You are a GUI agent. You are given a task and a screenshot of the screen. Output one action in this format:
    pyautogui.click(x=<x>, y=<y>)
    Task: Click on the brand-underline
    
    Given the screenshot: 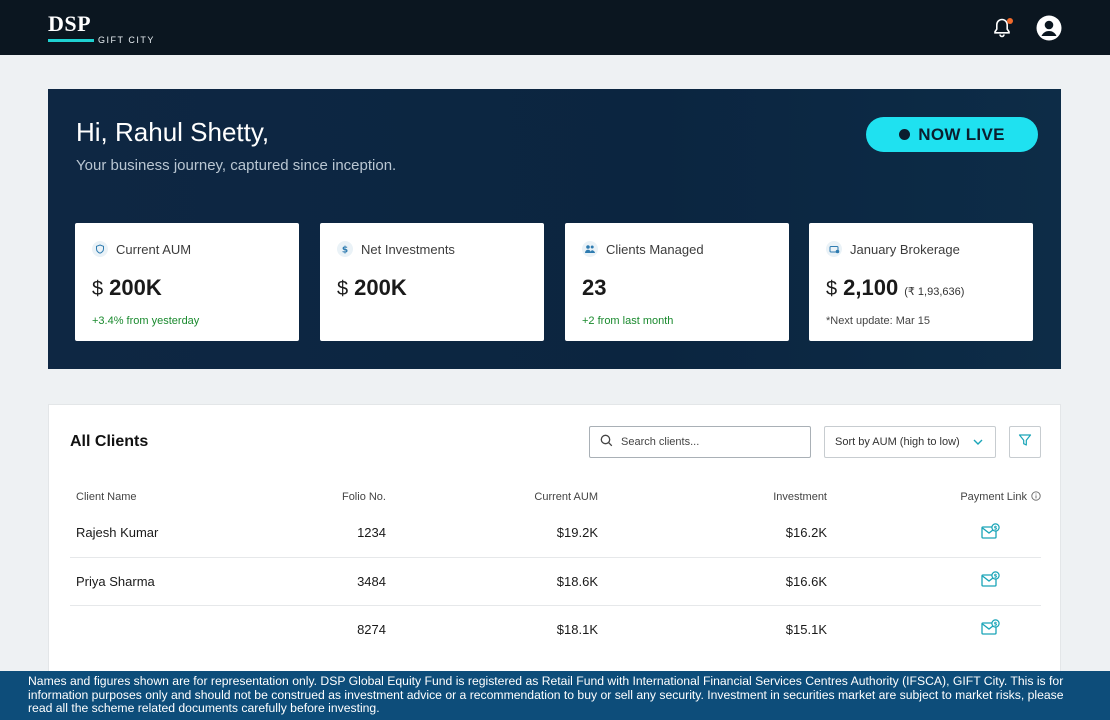 What is the action you would take?
    pyautogui.click(x=71, y=40)
    